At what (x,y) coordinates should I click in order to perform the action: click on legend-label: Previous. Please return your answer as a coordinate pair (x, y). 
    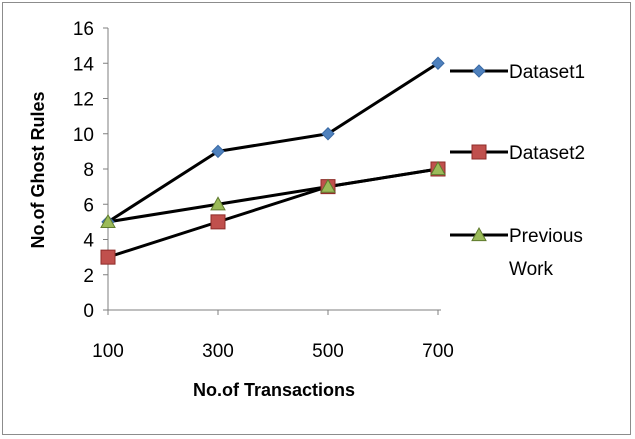
    Looking at the image, I should click on (546, 236).